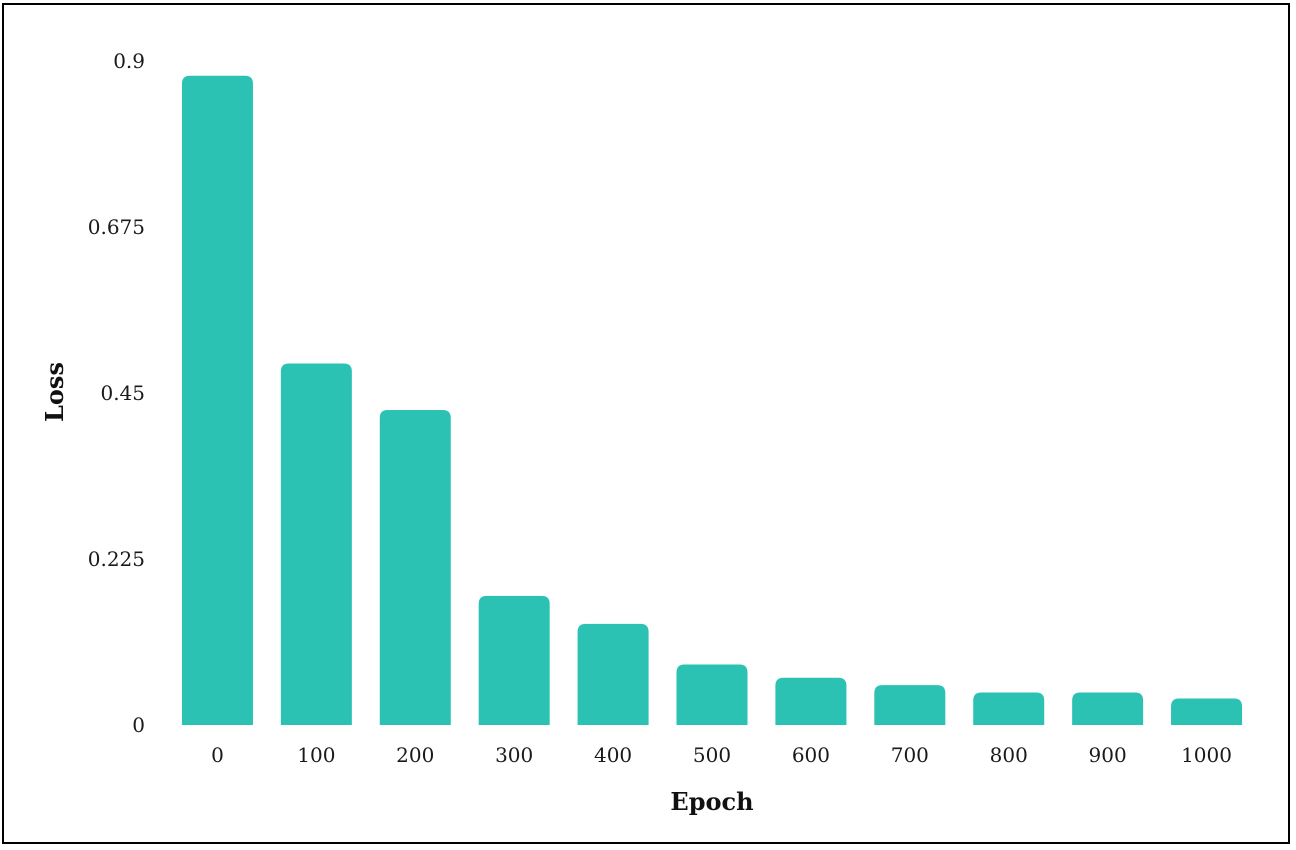  I want to click on y-tick-label: 0, so click(138, 725).